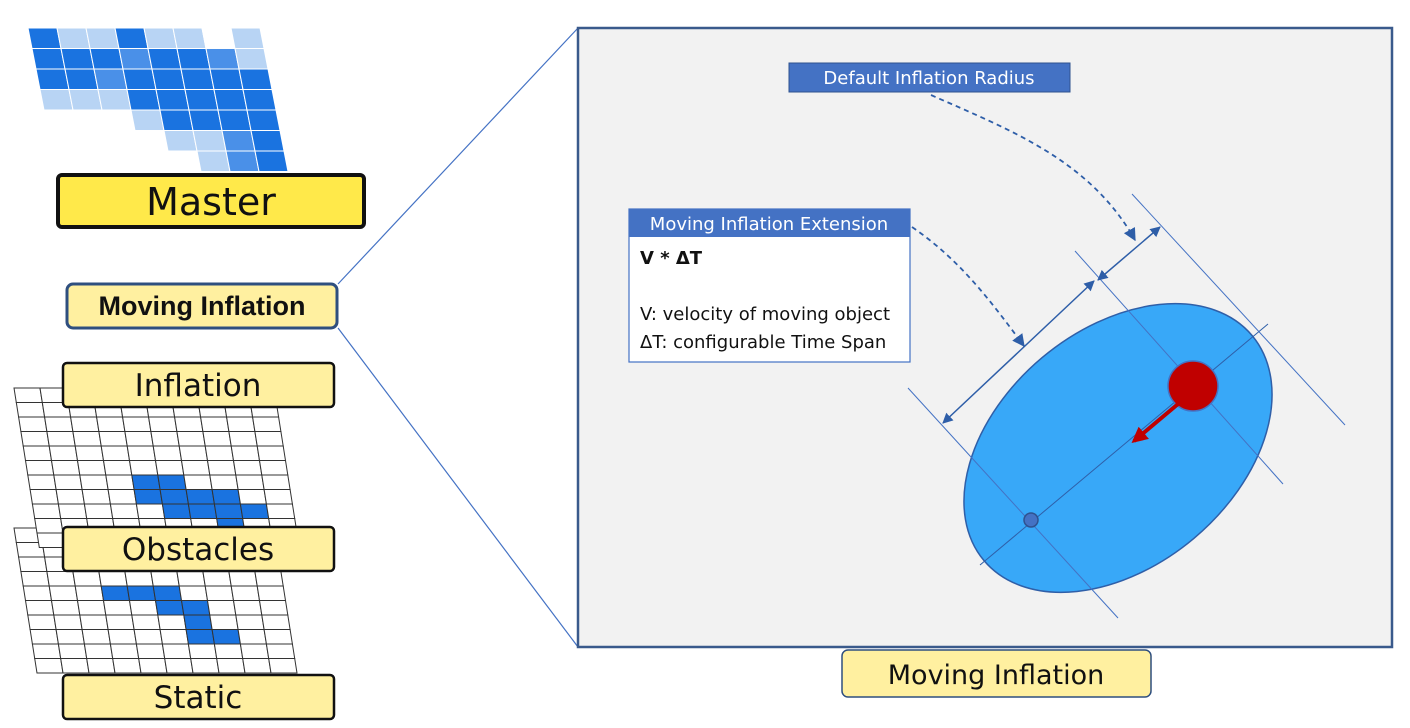  Describe the element at coordinates (1193, 386) in the screenshot. I see `moving-object-robot` at that location.